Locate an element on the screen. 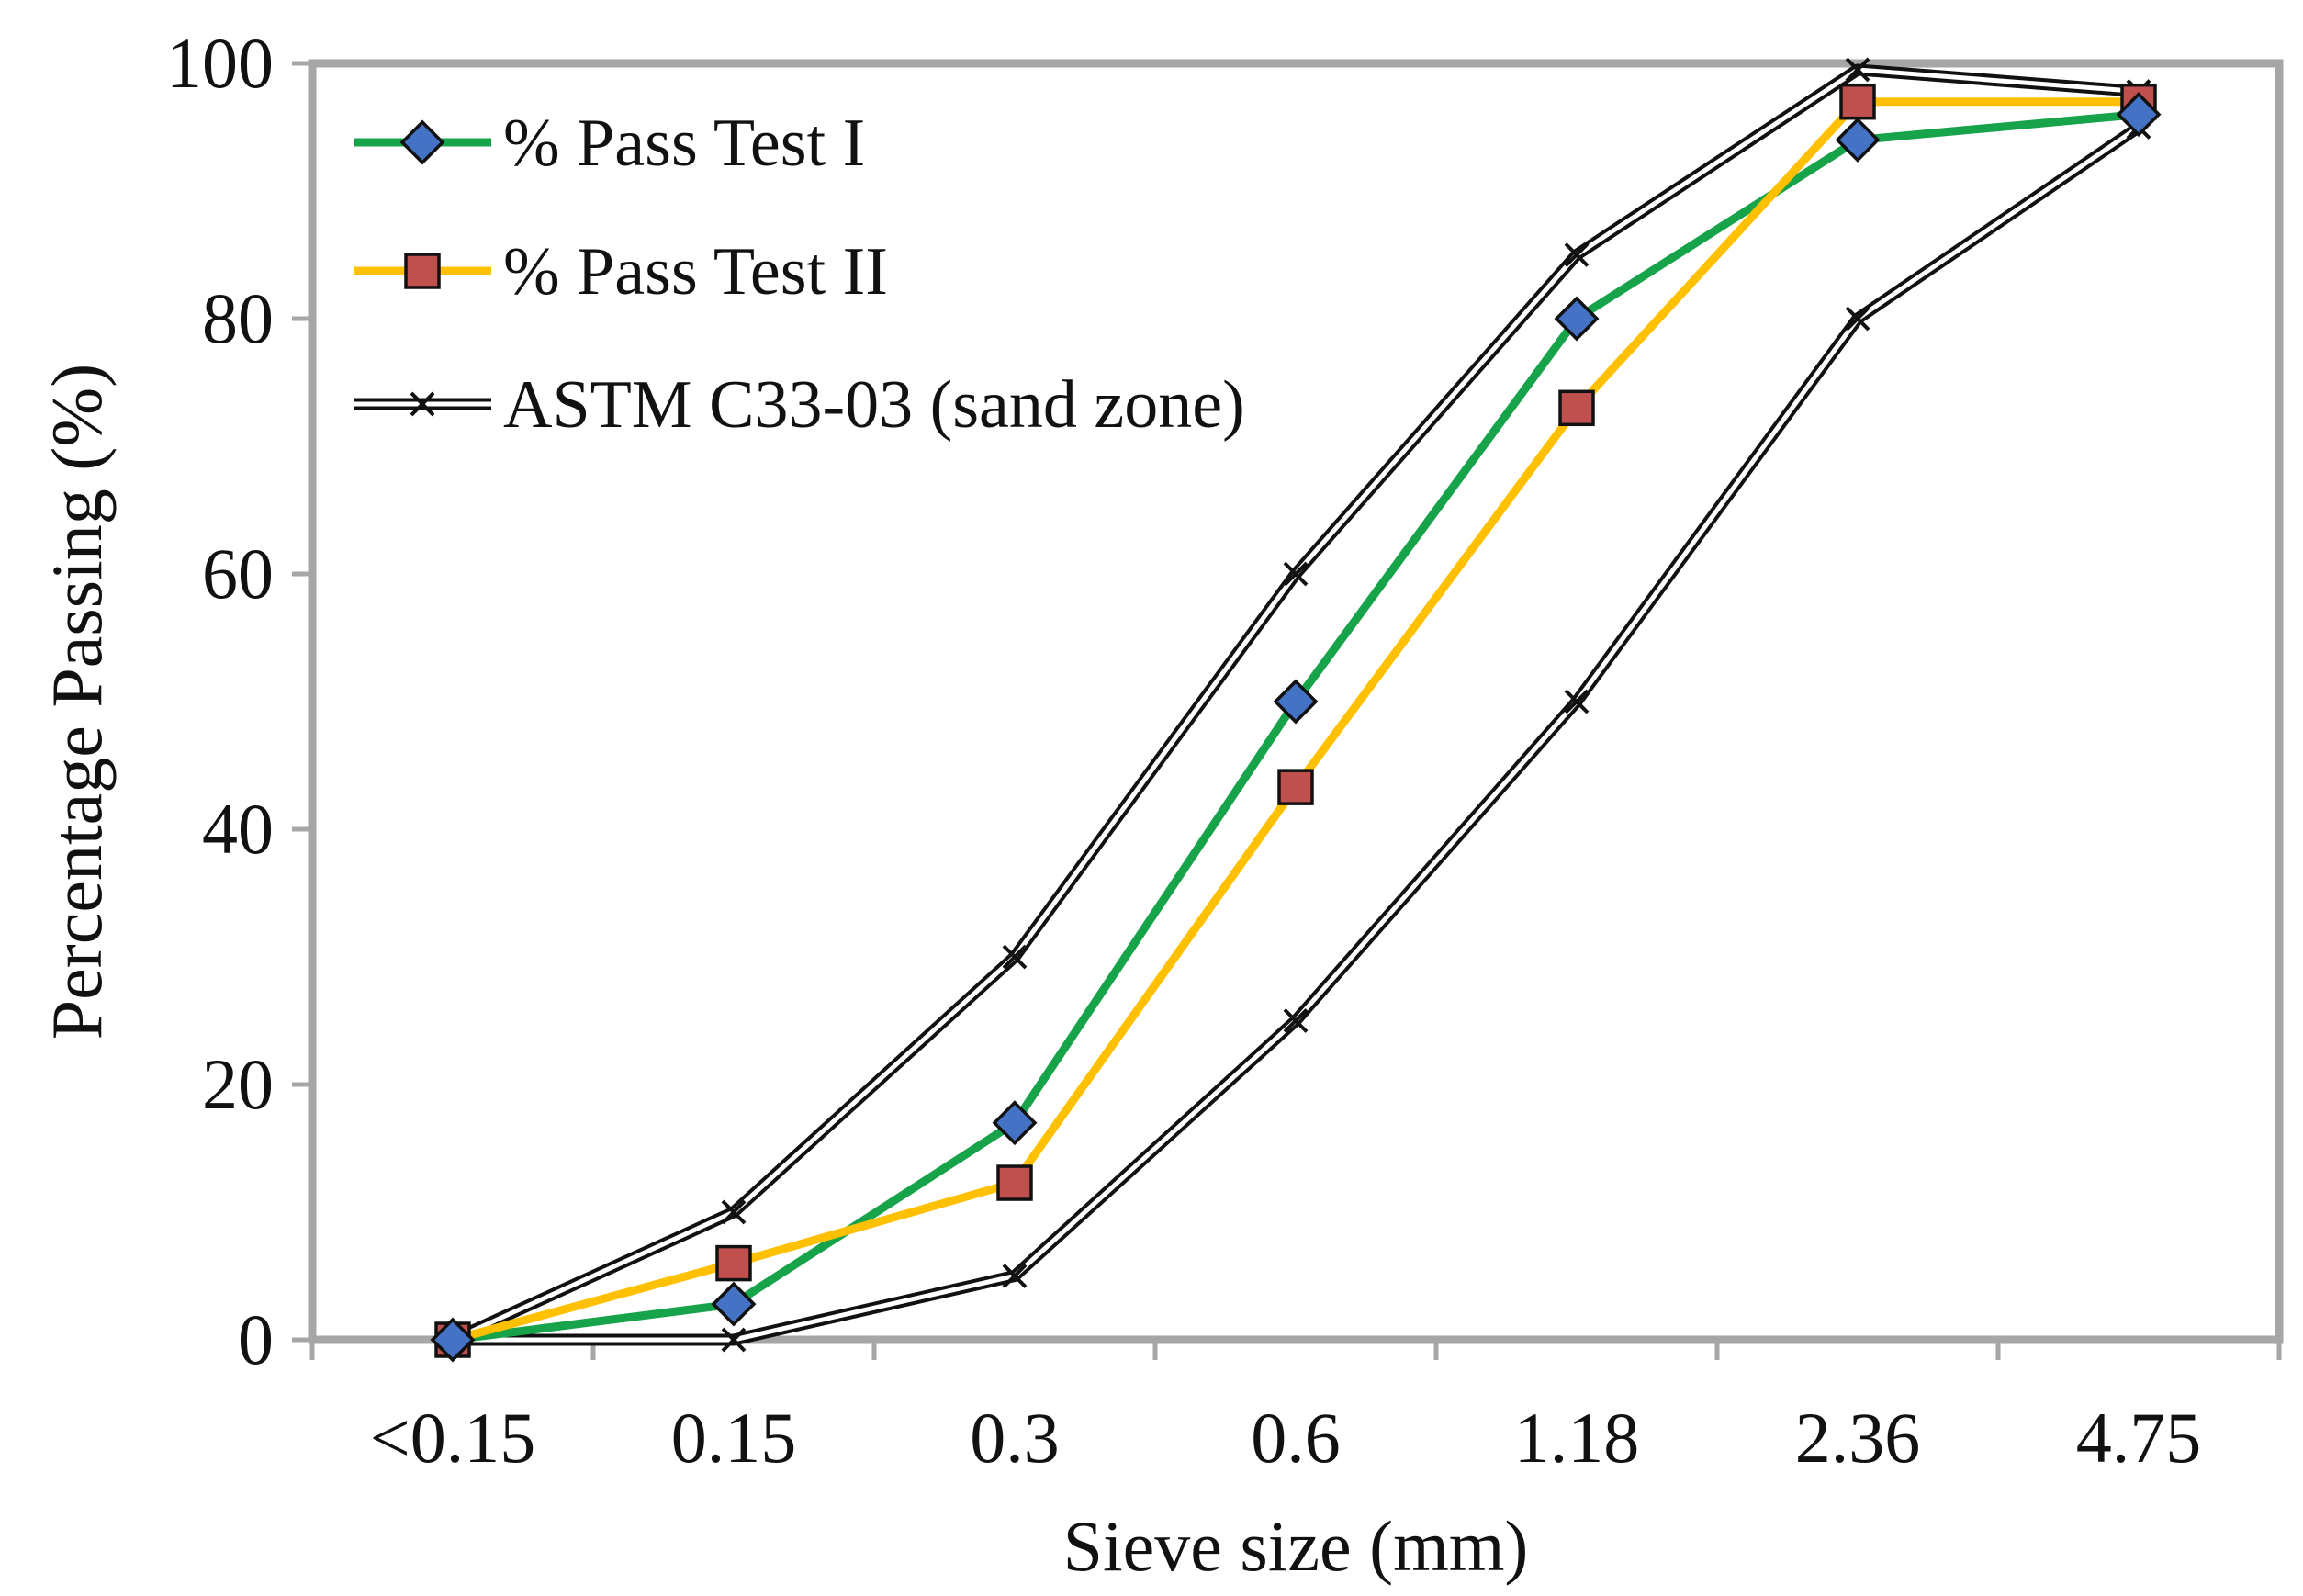 The height and width of the screenshot is (1596, 2303). y-tick-label: 0 is located at coordinates (256, 1339).